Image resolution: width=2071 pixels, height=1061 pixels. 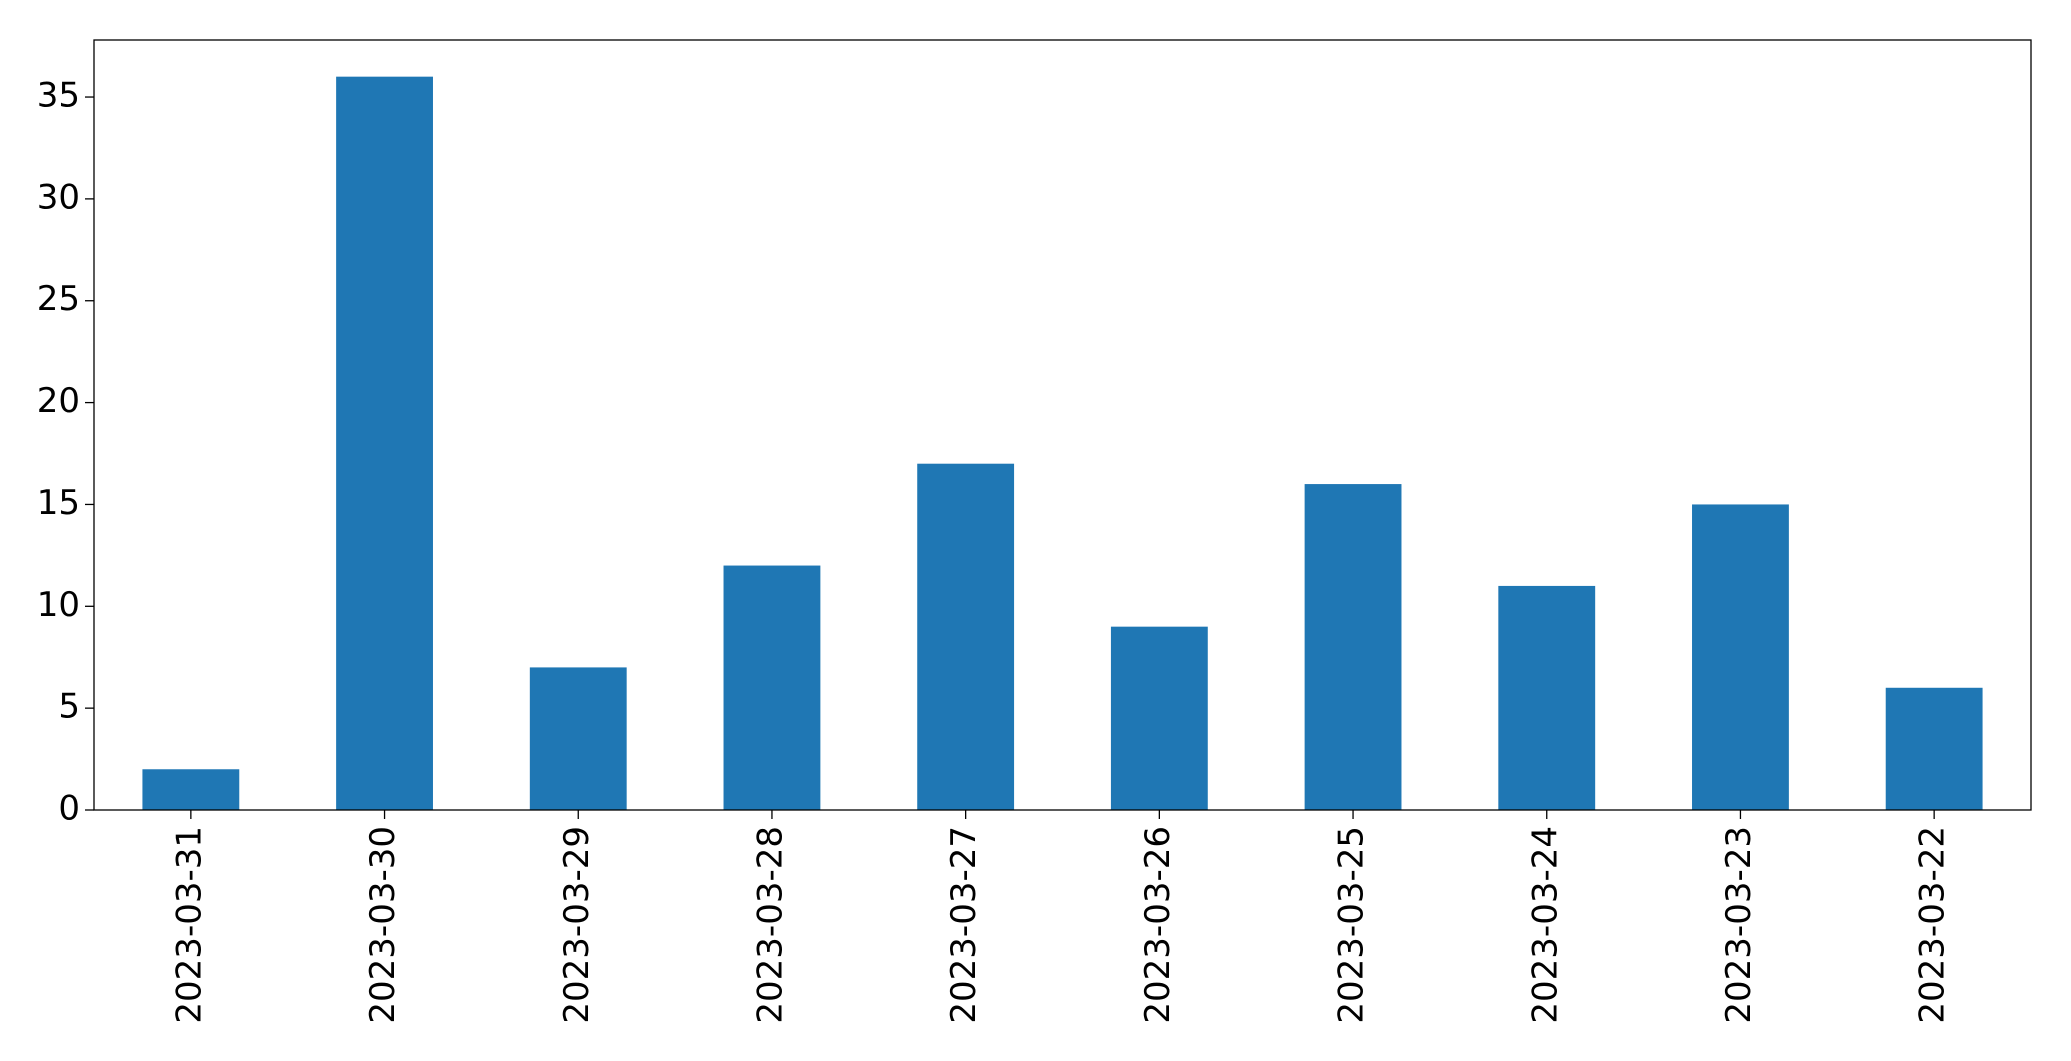 What do you see at coordinates (383, 925) in the screenshot?
I see `x-tick-label: 2023-03-30` at bounding box center [383, 925].